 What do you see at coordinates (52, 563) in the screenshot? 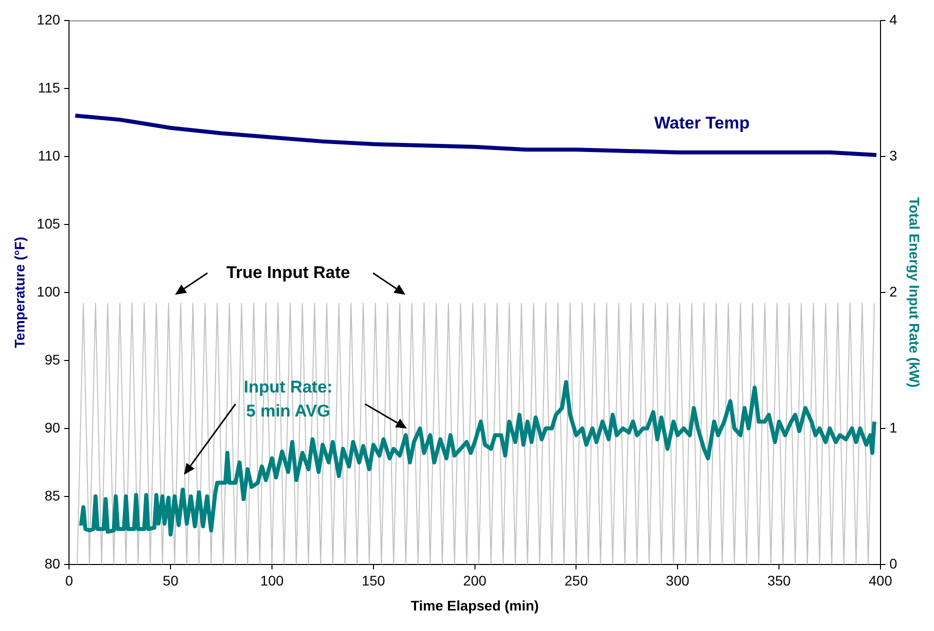
I see `y-tick-label: 80` at bounding box center [52, 563].